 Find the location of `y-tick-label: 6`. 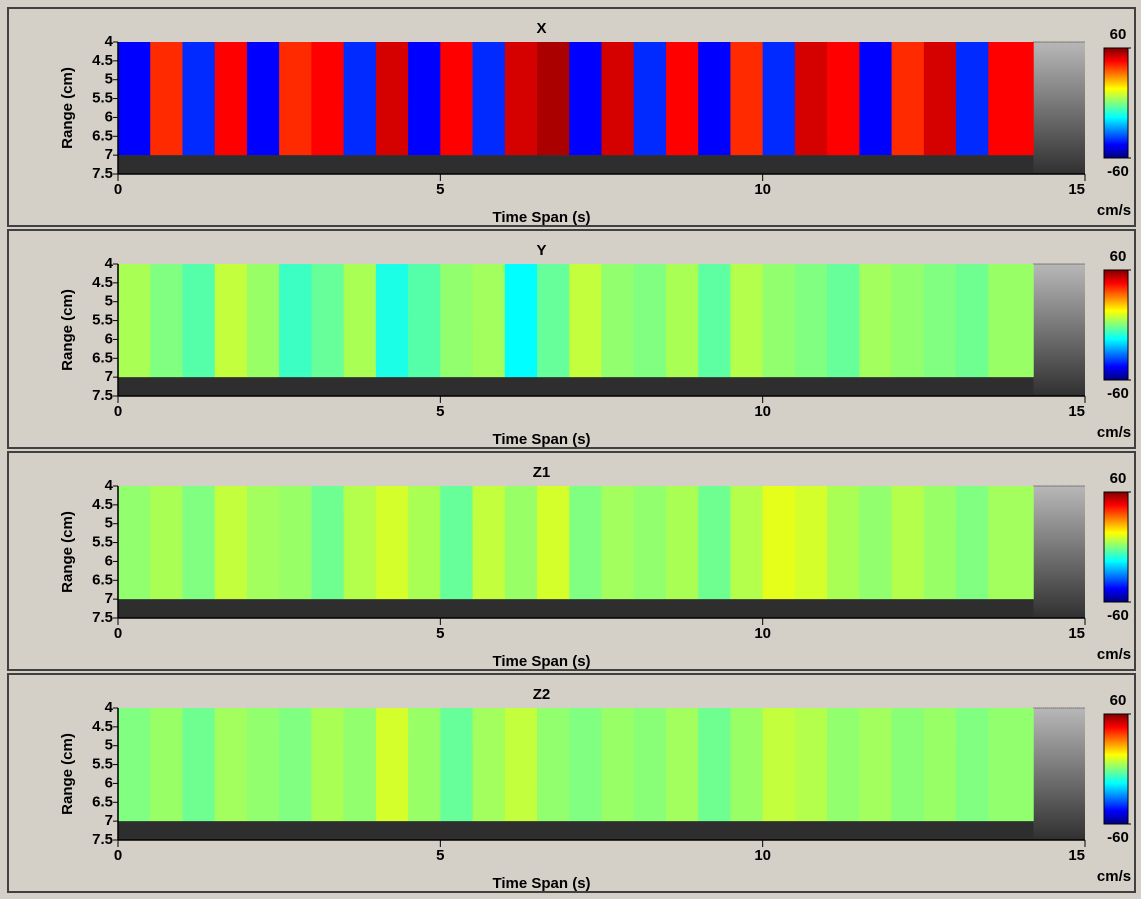

y-tick-label: 6 is located at coordinates (109, 116).